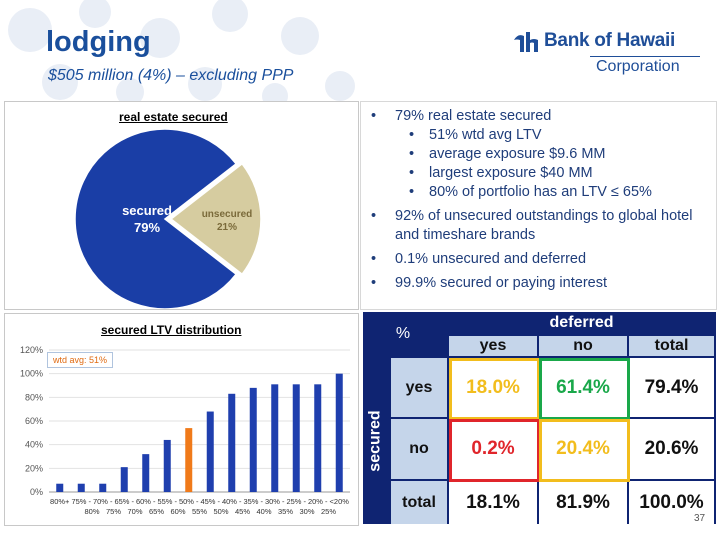 The image size is (720, 540). I want to click on y-tick-label: 20%, so click(34, 468).